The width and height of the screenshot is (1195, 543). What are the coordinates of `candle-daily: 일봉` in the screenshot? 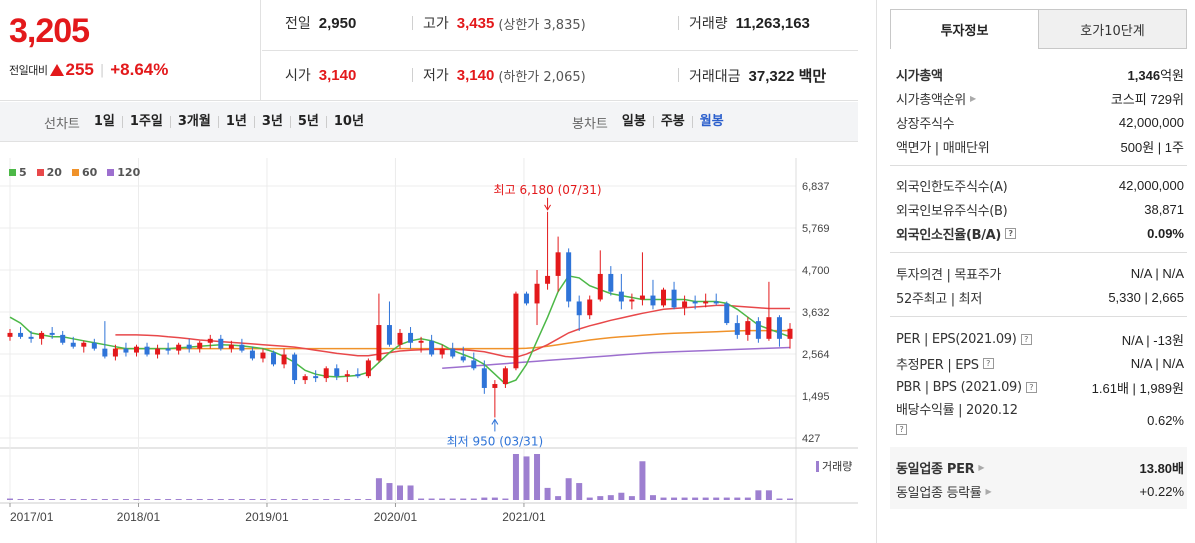 It's located at (633, 121).